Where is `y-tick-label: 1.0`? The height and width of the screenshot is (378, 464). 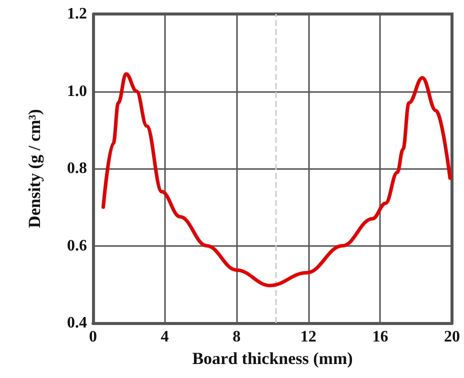 y-tick-label: 1.0 is located at coordinates (77, 91).